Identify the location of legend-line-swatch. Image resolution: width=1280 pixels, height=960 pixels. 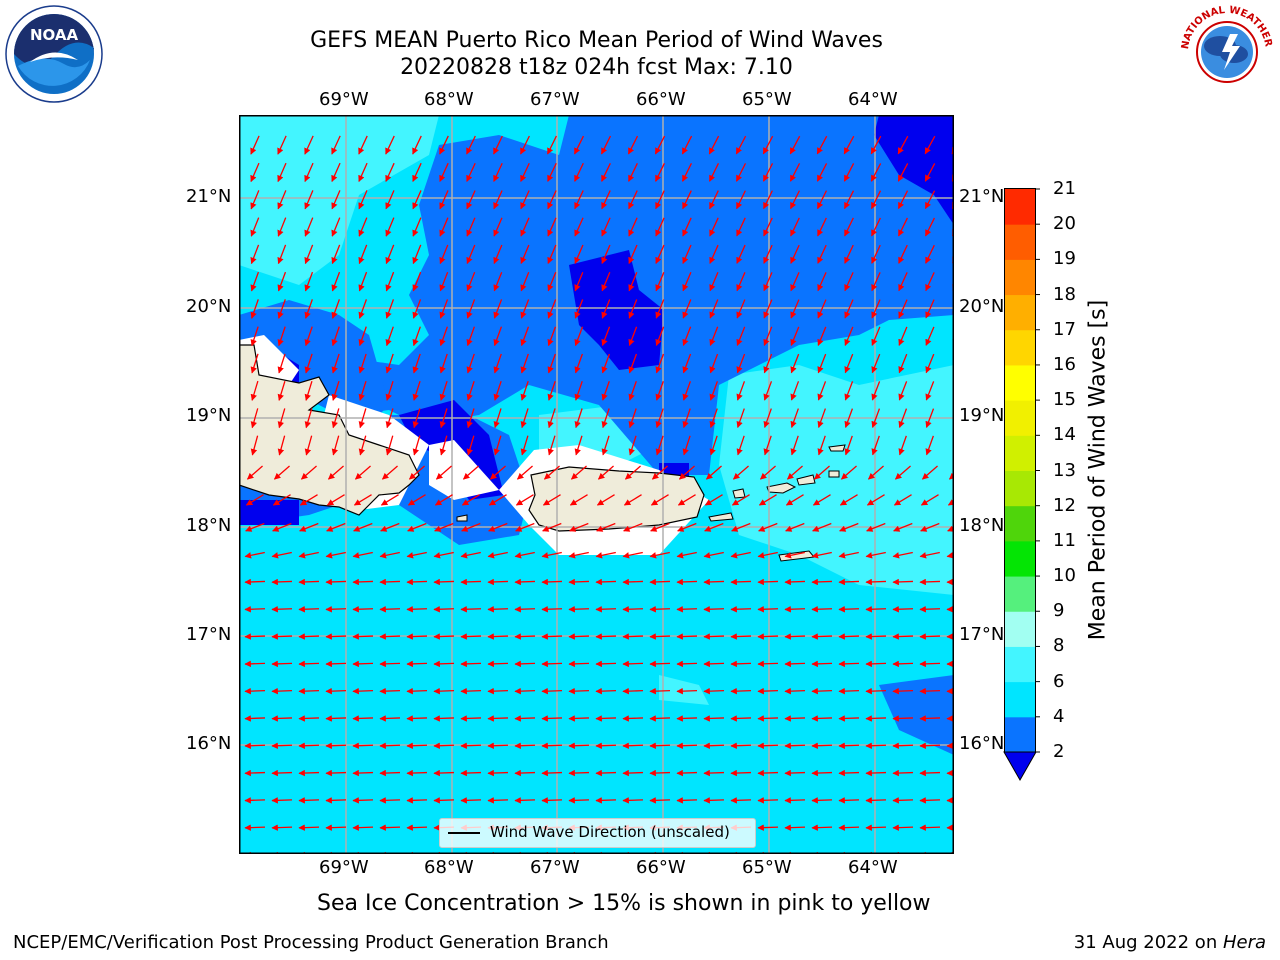
(464, 833).